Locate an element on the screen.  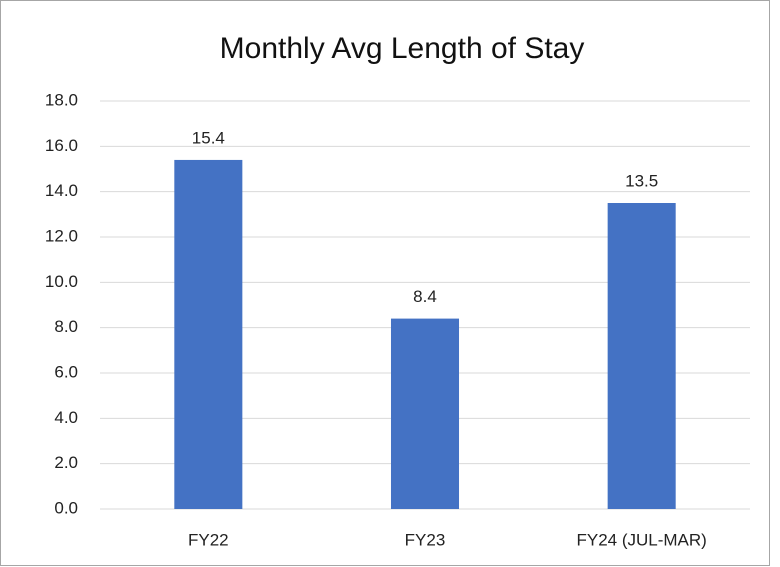
y-tick-label: 14.0 is located at coordinates (61, 190).